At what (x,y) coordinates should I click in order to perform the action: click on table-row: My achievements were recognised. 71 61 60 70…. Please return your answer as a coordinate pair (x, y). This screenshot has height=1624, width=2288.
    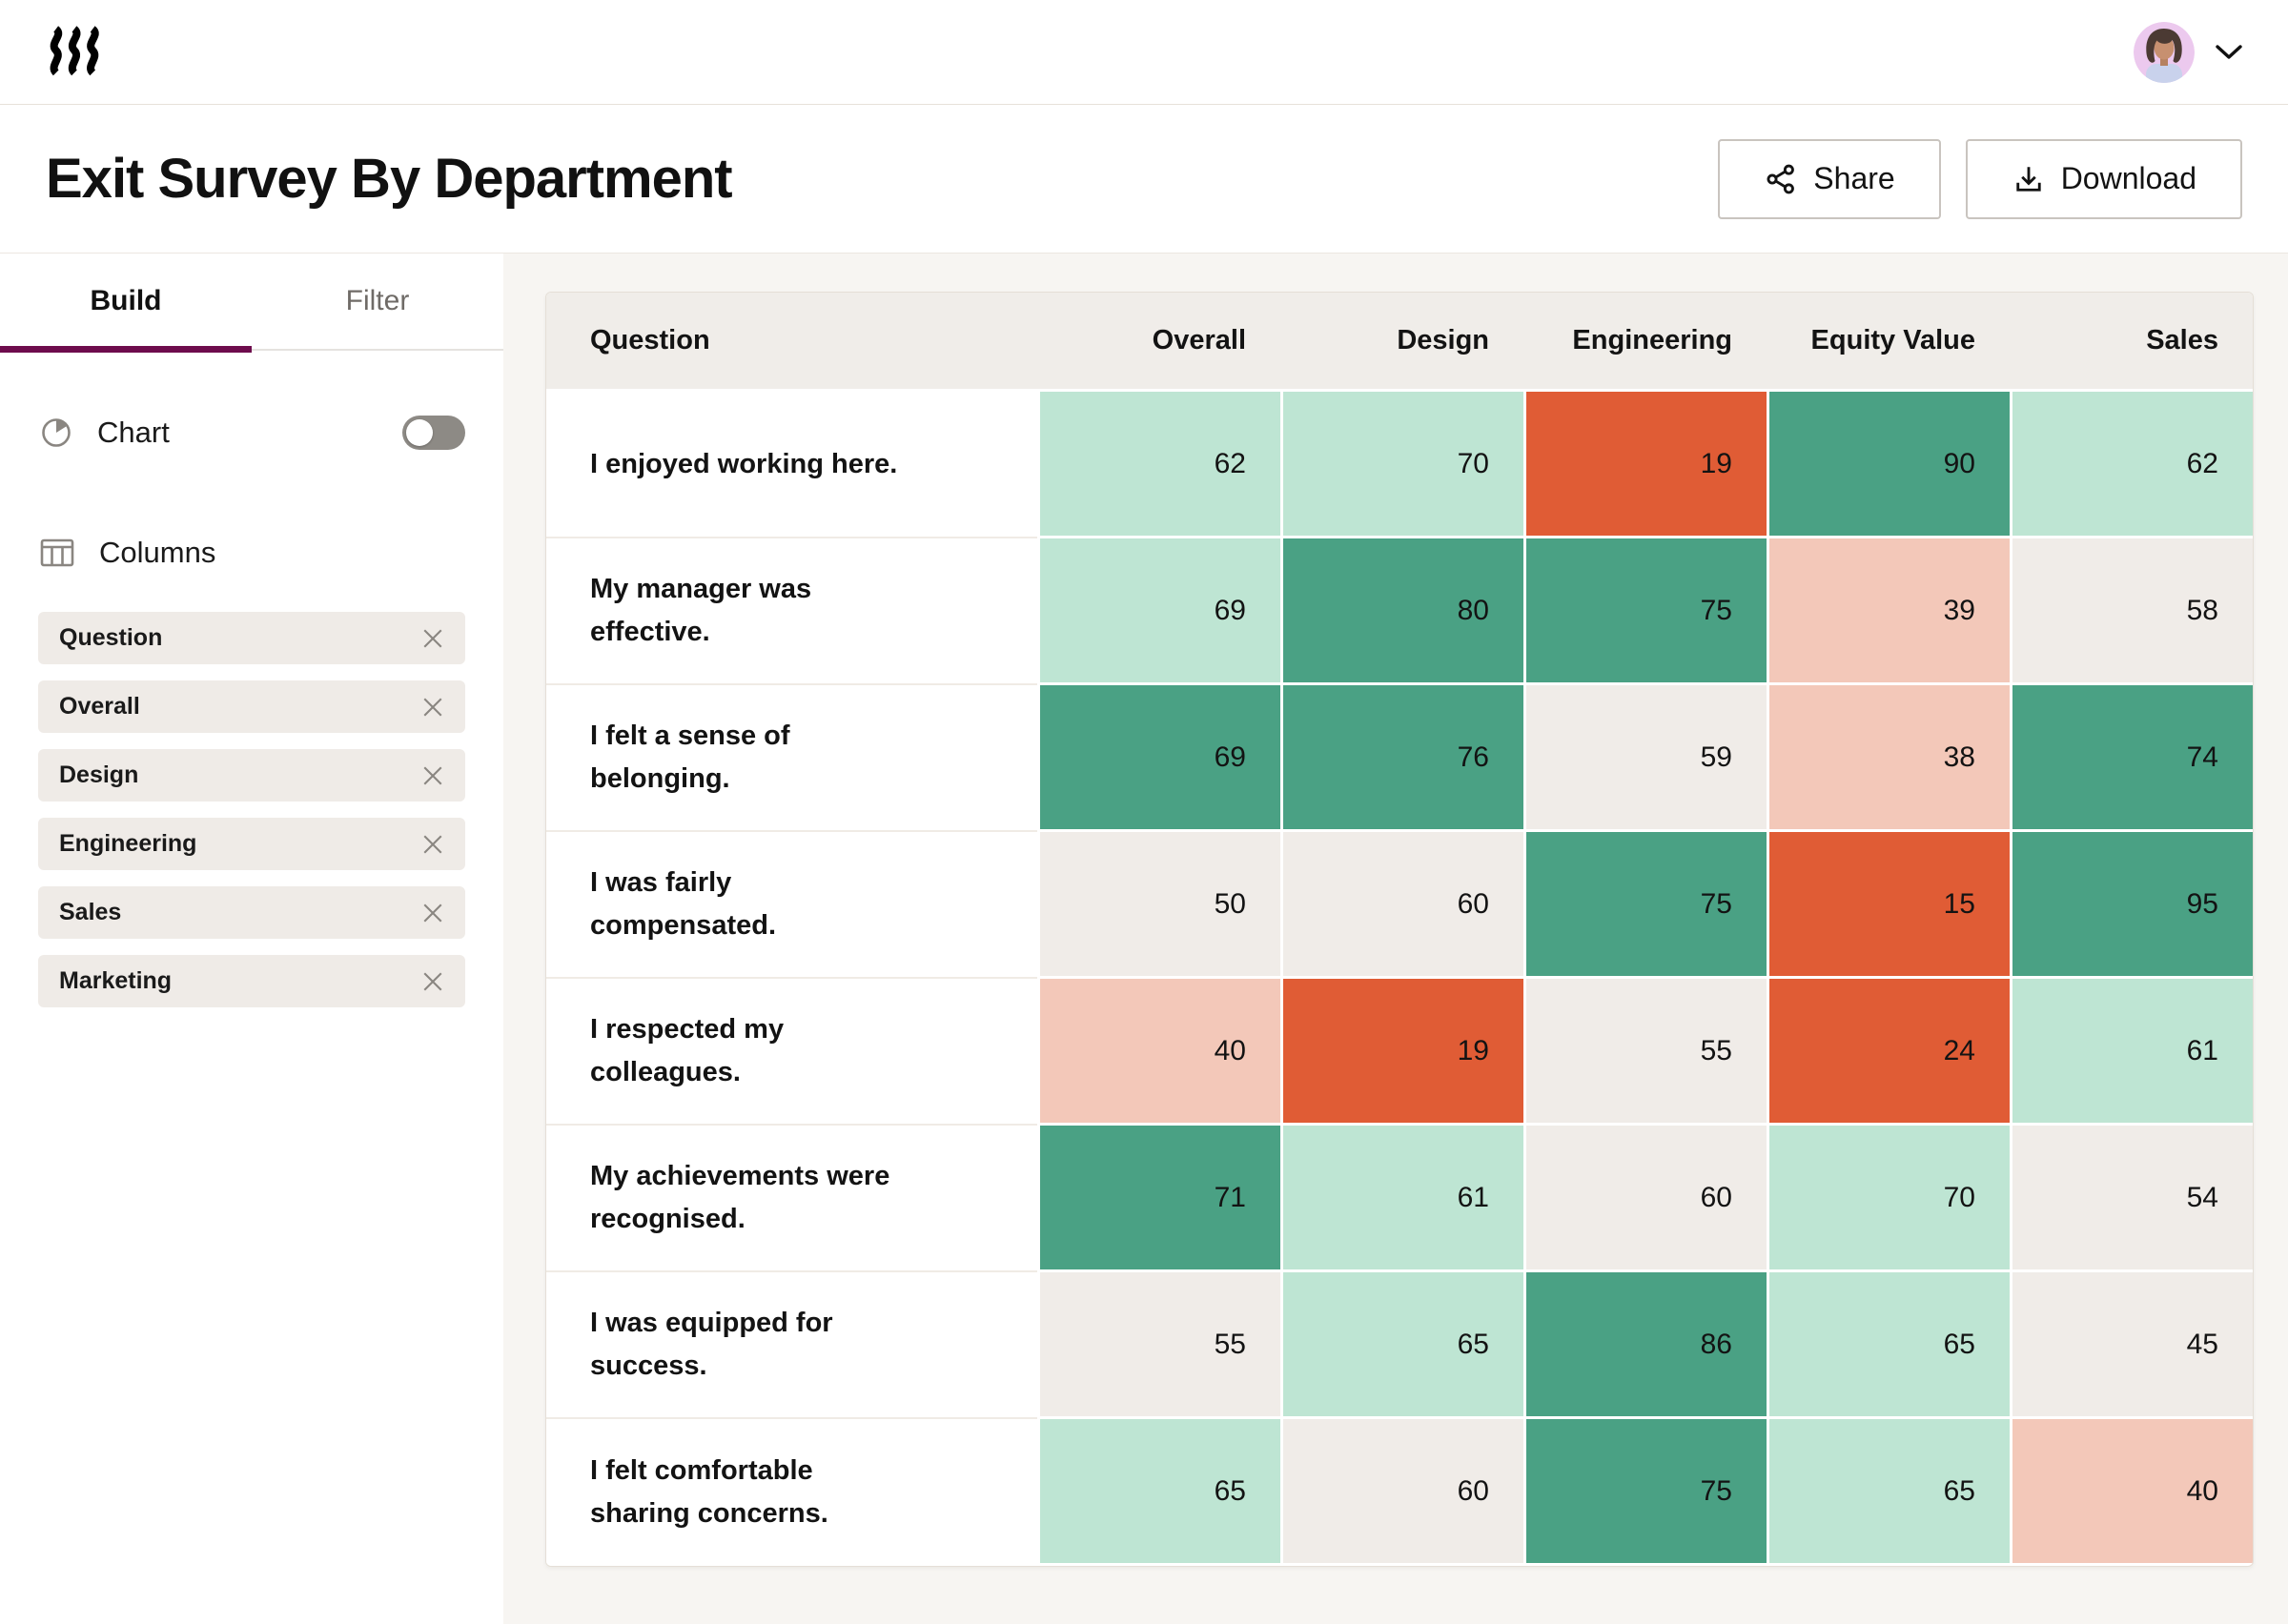
    Looking at the image, I should click on (1399, 1199).